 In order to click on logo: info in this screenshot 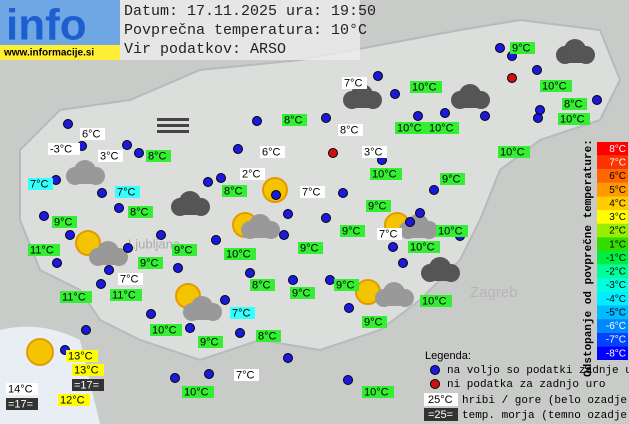, I will do `click(46, 25)`.